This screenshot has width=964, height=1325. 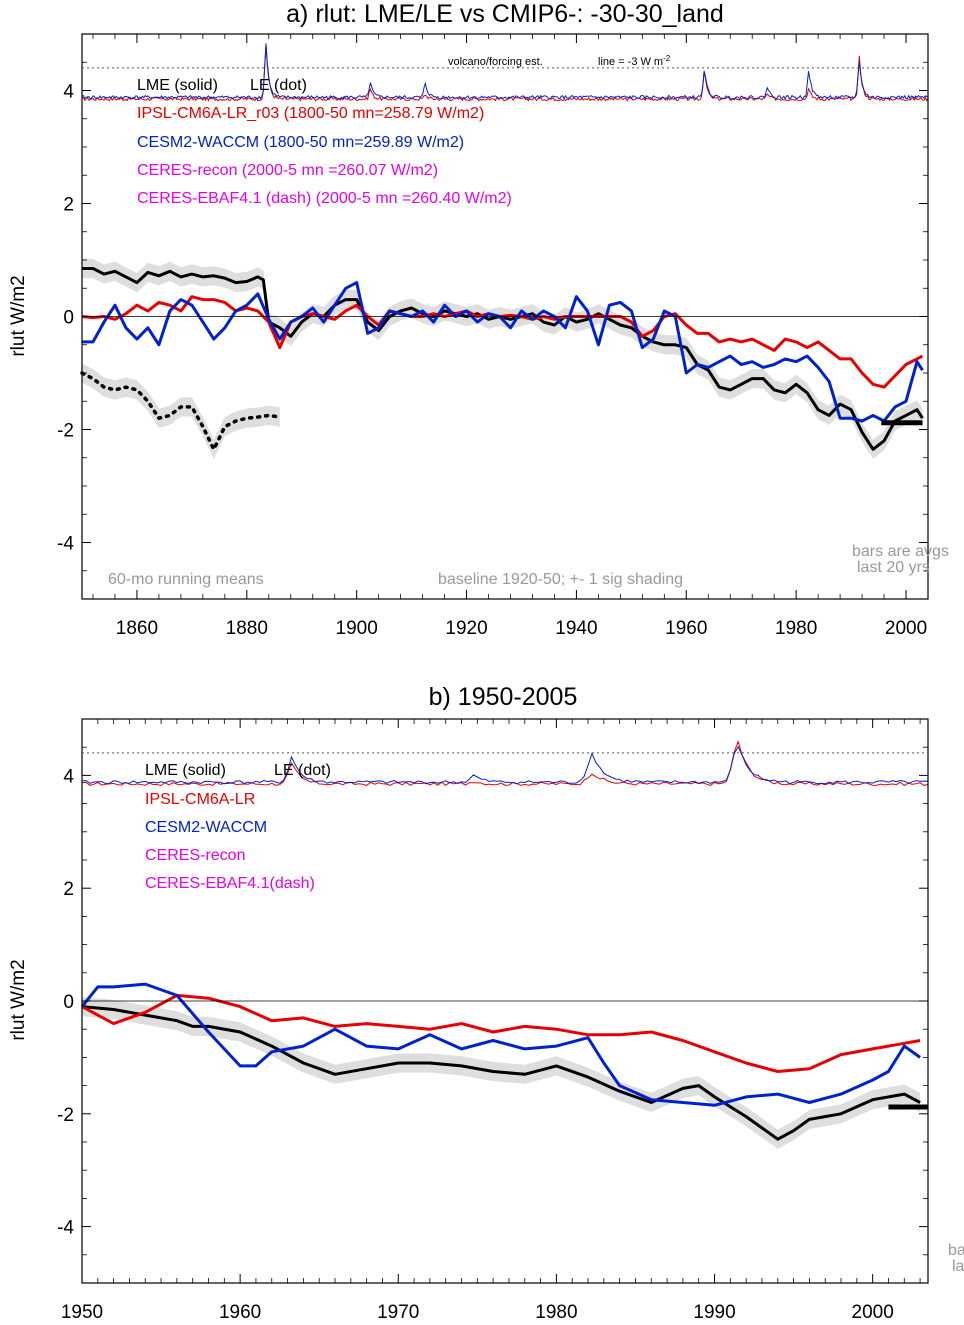 What do you see at coordinates (503, 697) in the screenshot?
I see `panel-b-title: b) 1950-2005` at bounding box center [503, 697].